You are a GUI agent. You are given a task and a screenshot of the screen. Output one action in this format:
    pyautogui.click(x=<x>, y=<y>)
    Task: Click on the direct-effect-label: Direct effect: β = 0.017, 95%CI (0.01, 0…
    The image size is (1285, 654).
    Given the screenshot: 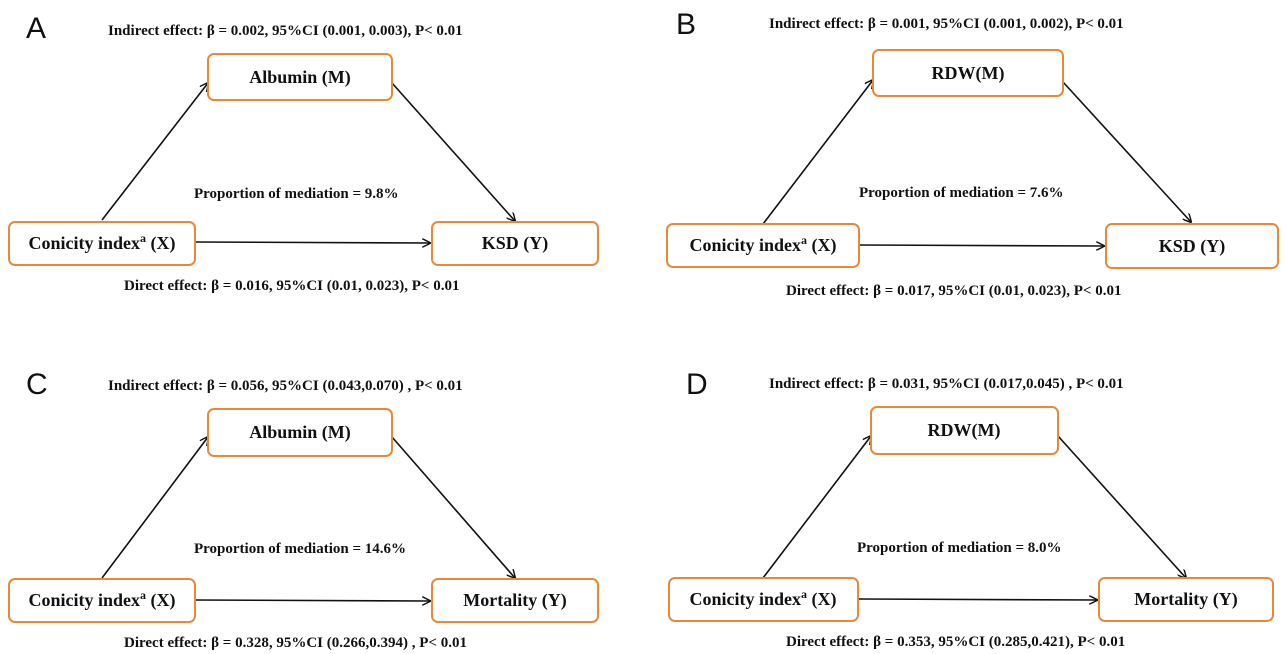 What is the action you would take?
    pyautogui.click(x=953, y=291)
    